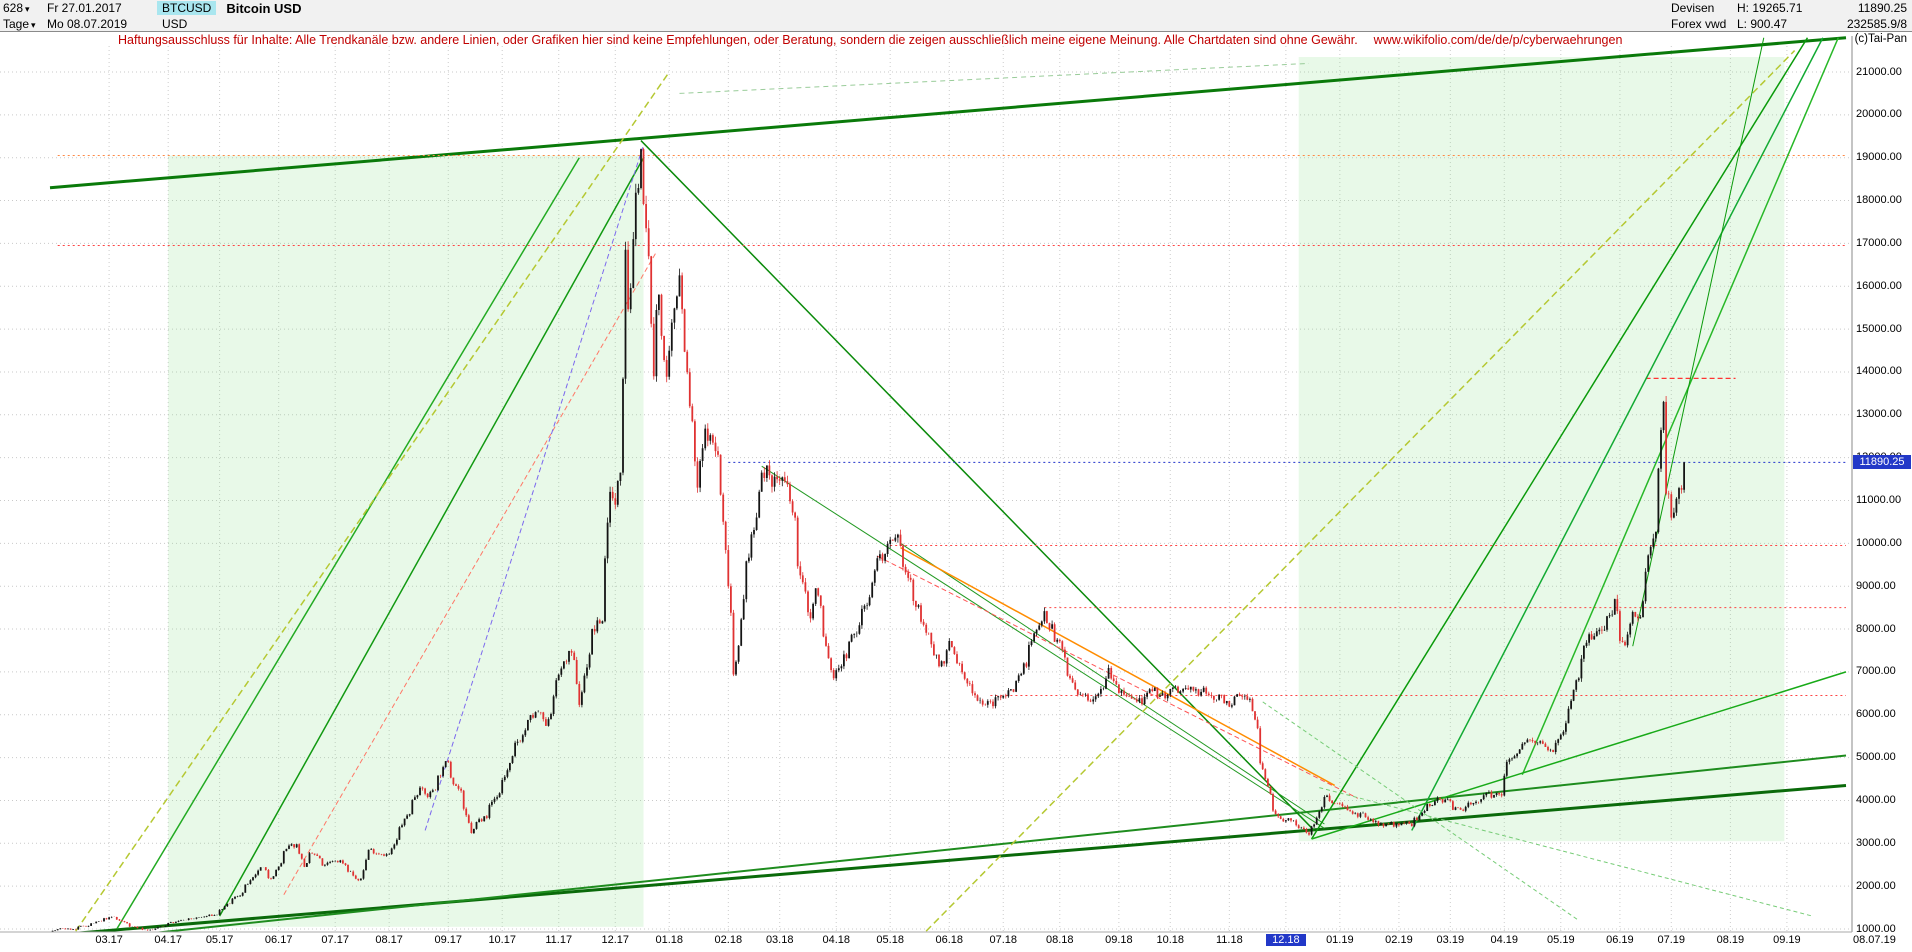 The height and width of the screenshot is (952, 1912). Describe the element at coordinates (219, 940) in the screenshot. I see `x-axis-label: 05.17` at that location.